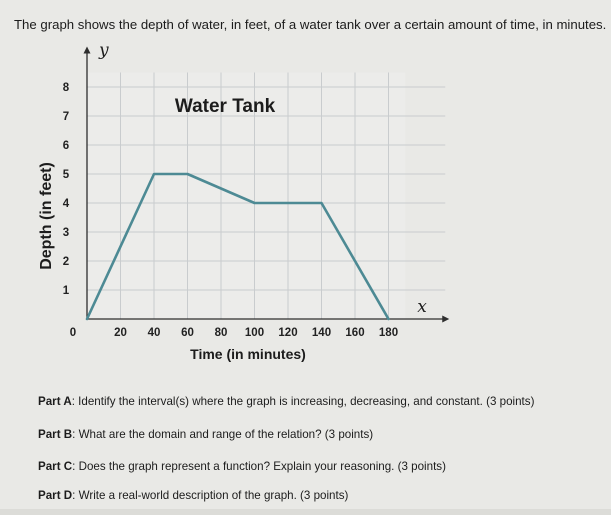 The image size is (611, 515). Describe the element at coordinates (66, 262) in the screenshot. I see `y-tick-label: 2` at that location.